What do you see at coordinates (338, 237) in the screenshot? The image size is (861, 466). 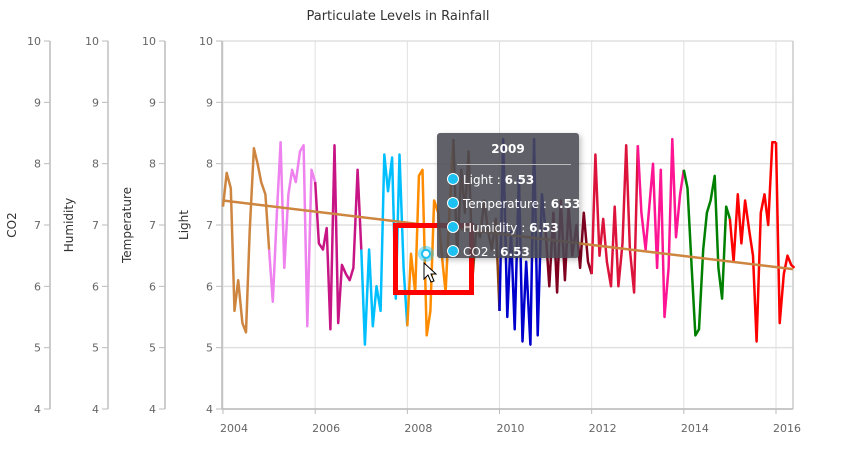 I see `series-line-2006` at bounding box center [338, 237].